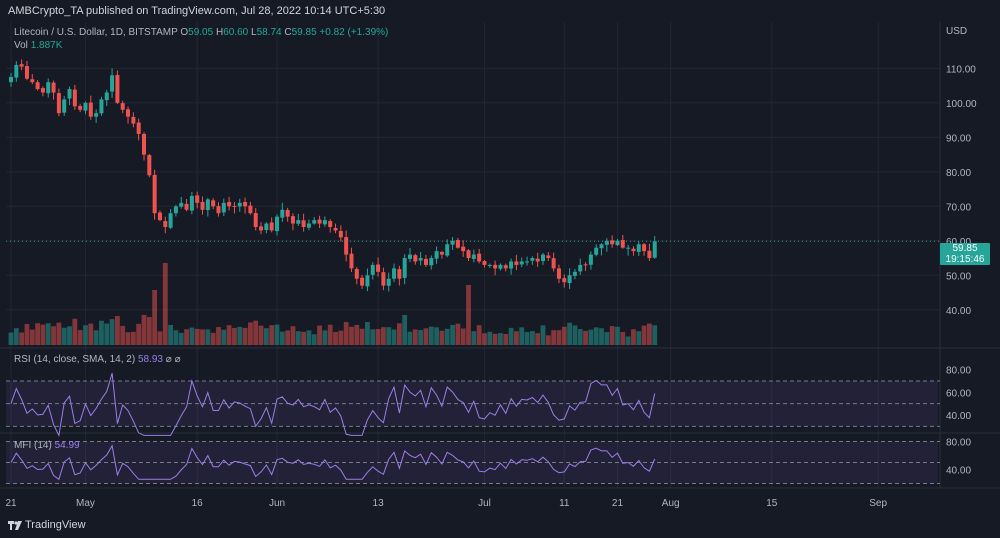 The height and width of the screenshot is (538, 1000). Describe the element at coordinates (333, 462) in the screenshot. I see `indicator-line` at that location.